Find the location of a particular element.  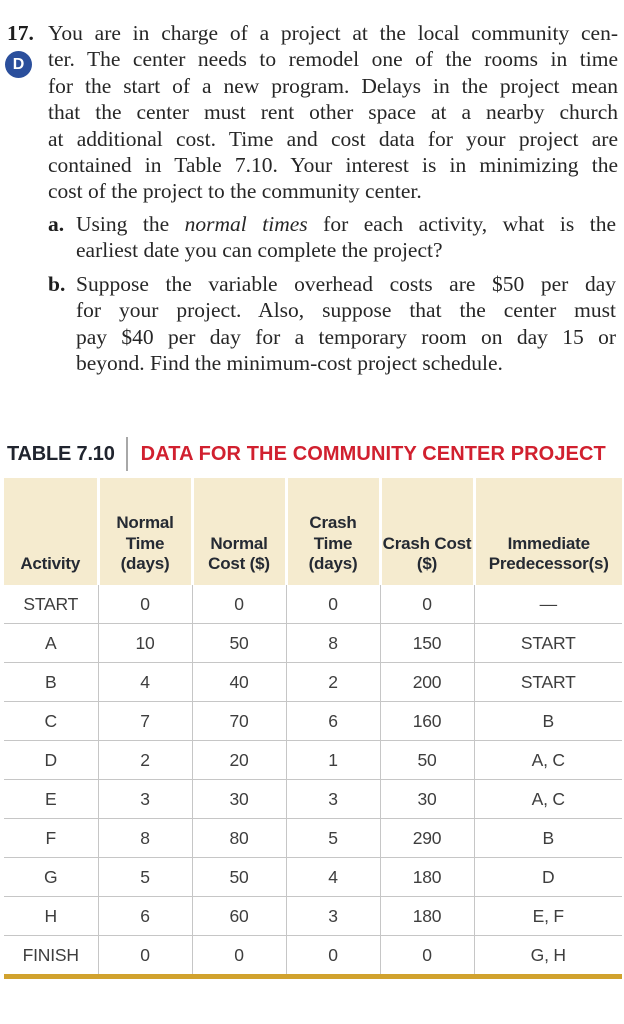

value-cell: 290 is located at coordinates (426, 838).